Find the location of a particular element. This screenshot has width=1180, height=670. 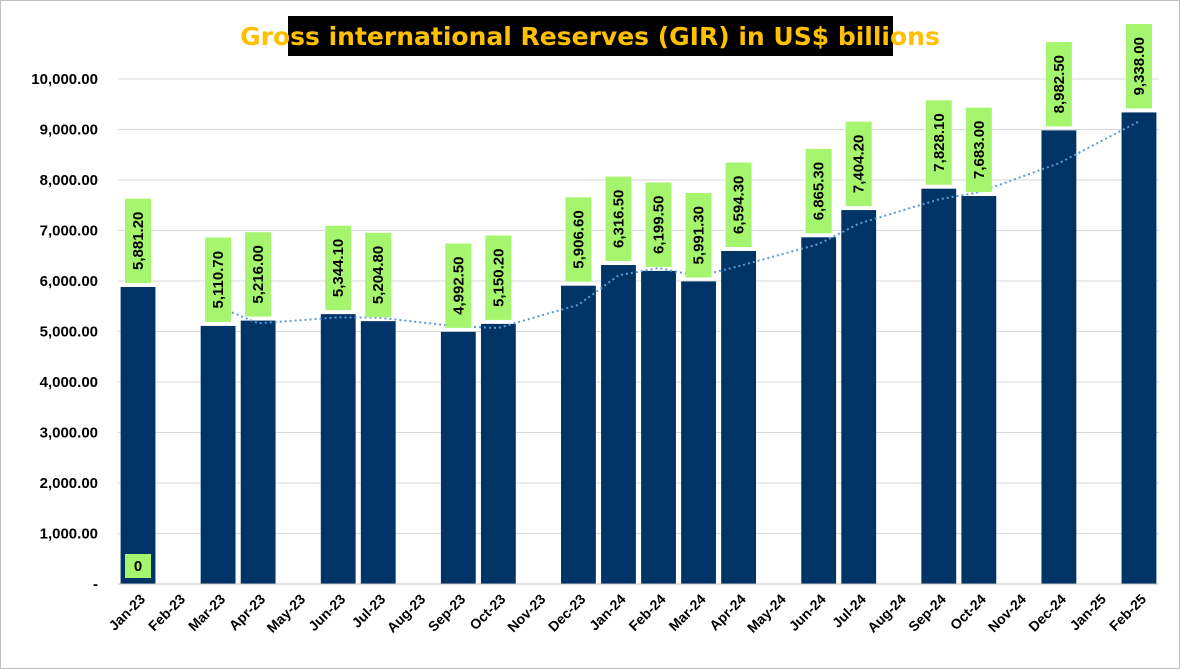

data-label: 8,982.50 is located at coordinates (1059, 84).